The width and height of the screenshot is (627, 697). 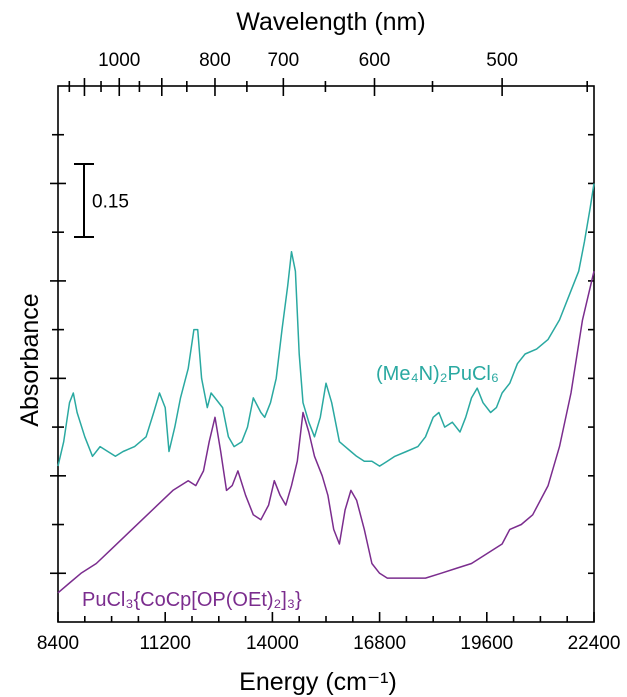 What do you see at coordinates (437, 374) in the screenshot?
I see `series-label-me4npucl6: (Me₄N)₂PuCl₆` at bounding box center [437, 374].